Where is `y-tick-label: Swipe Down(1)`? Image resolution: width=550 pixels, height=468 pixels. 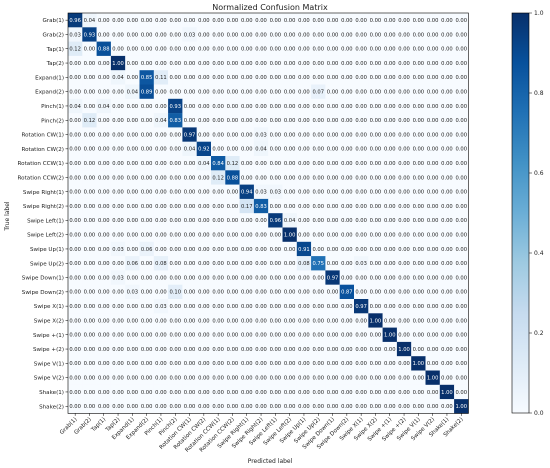 y-tick-label: Swipe Down(1) is located at coordinates (43, 279).